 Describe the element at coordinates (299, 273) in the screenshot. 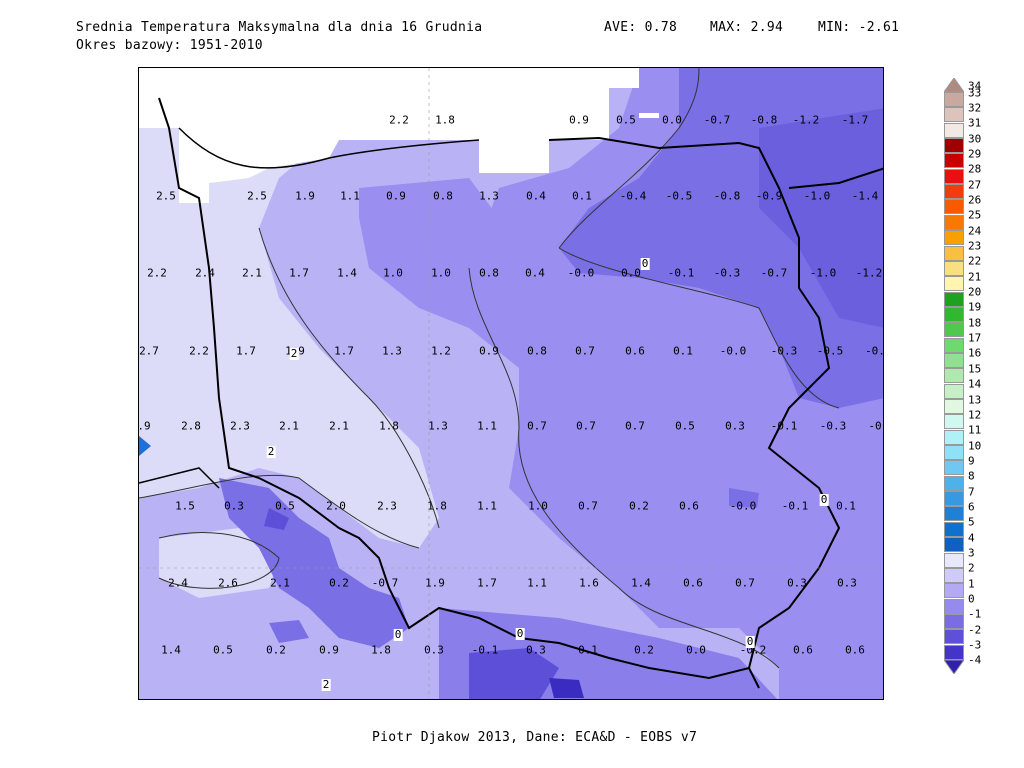

I see `grid-value: 1.7` at that location.